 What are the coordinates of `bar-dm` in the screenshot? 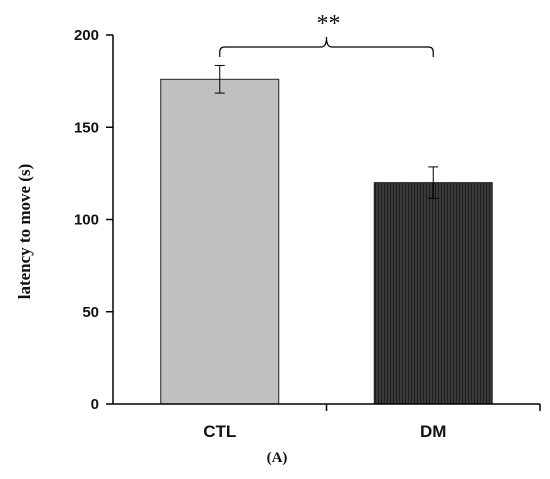 It's located at (433, 293).